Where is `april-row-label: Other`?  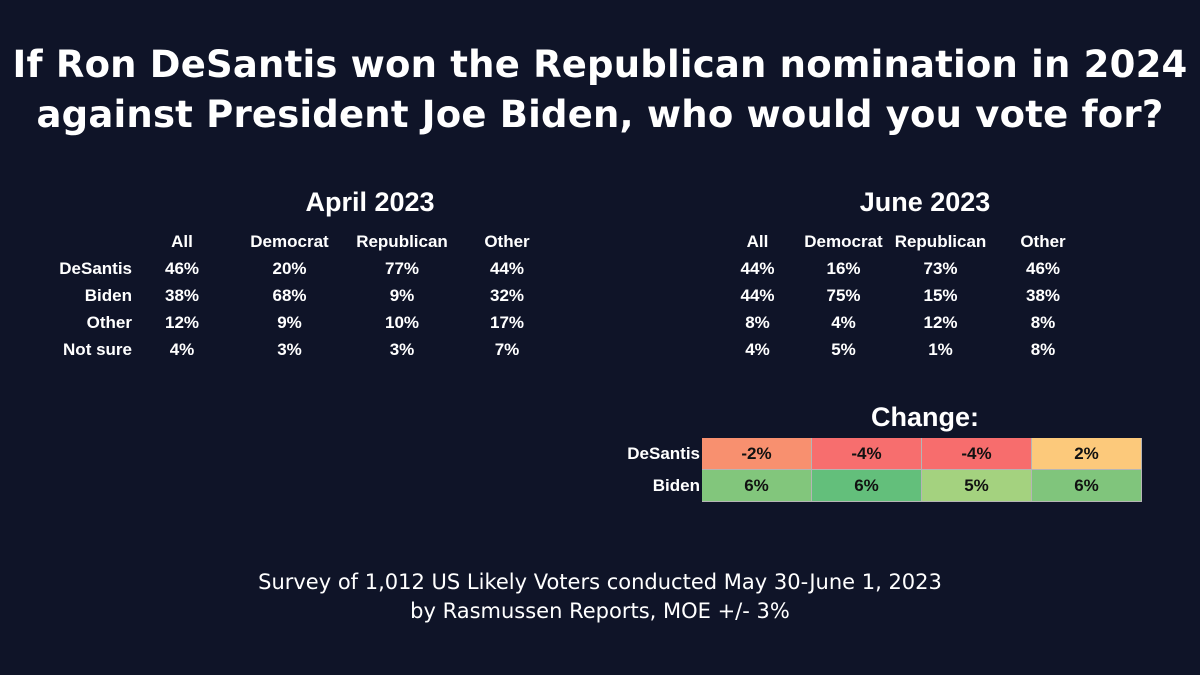
april-row-label: Other is located at coordinates (109, 322).